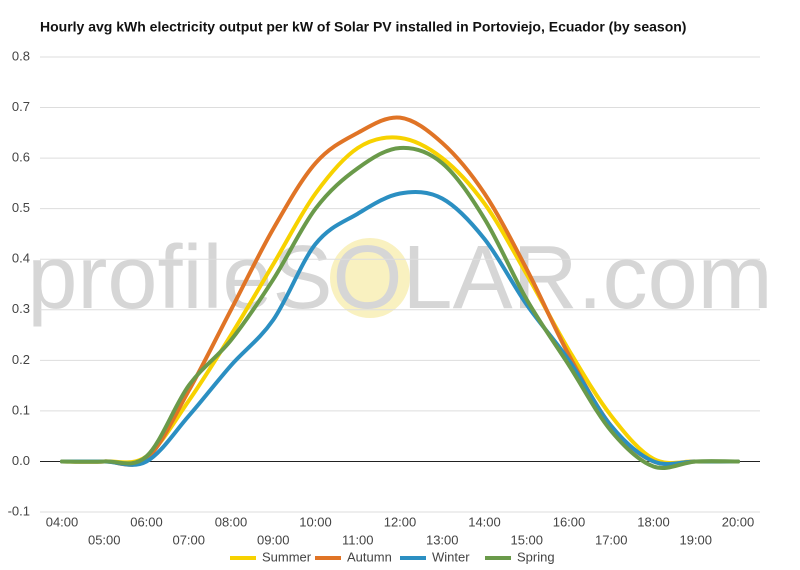 Image resolution: width=800 pixels, height=570 pixels. Describe the element at coordinates (442, 539) in the screenshot. I see `x-tick-label: 13:00` at that location.